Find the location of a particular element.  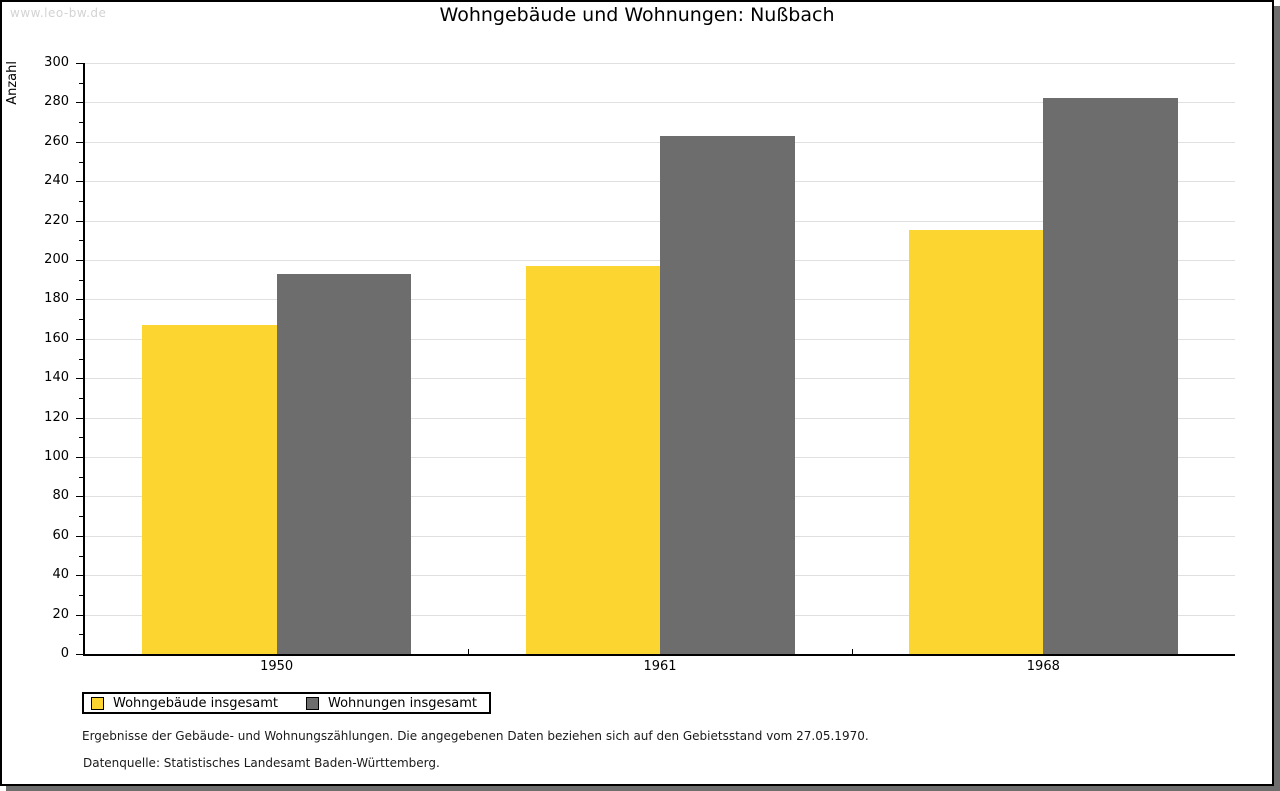

bar-wohngeb-ude-insgesamt-1961 is located at coordinates (592, 459).